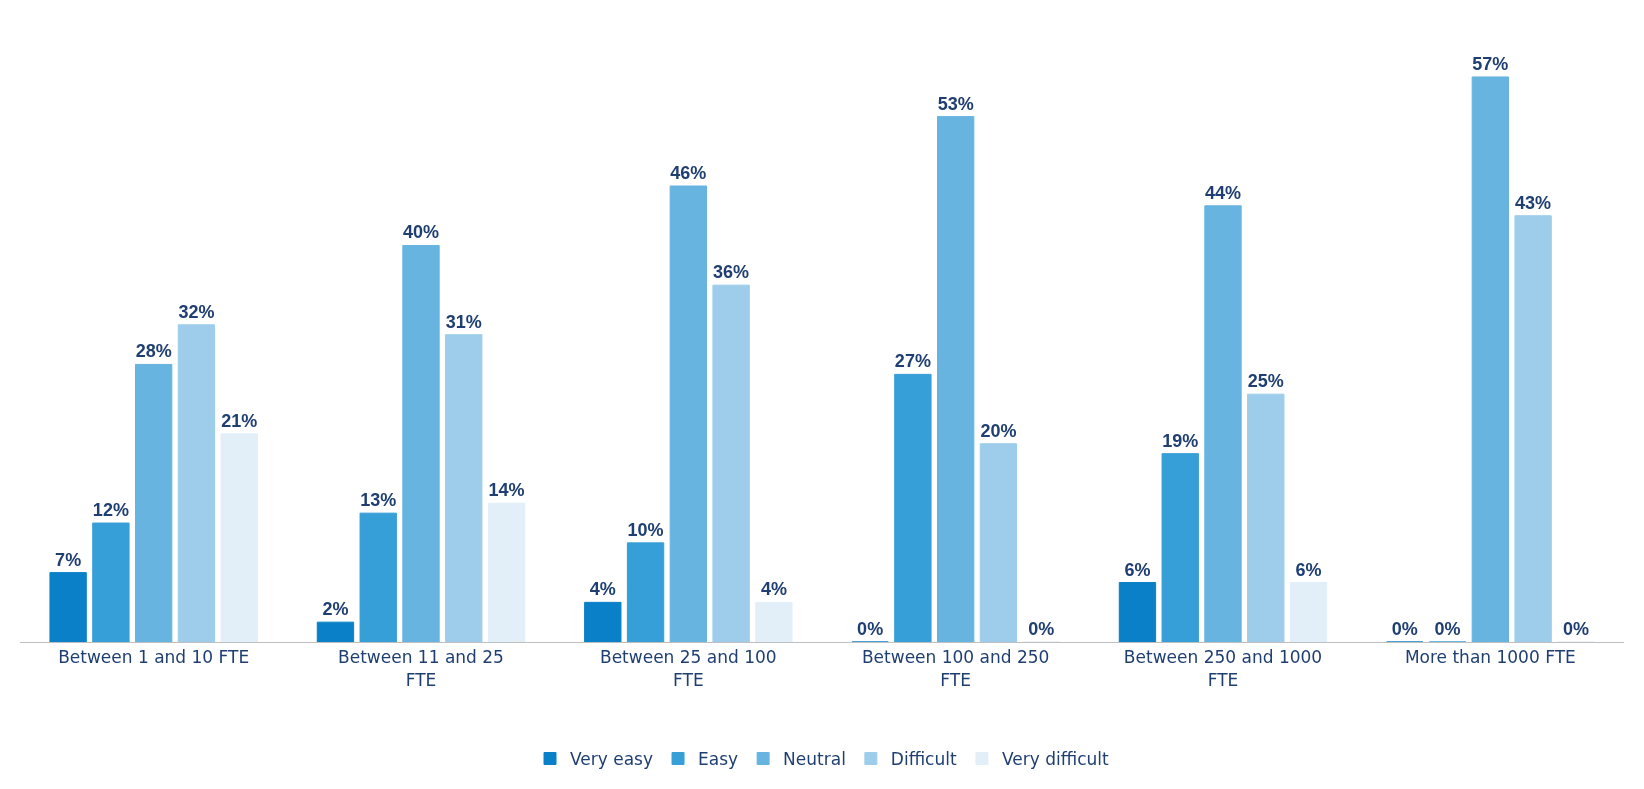  I want to click on data-label: 7%, so click(68, 559).